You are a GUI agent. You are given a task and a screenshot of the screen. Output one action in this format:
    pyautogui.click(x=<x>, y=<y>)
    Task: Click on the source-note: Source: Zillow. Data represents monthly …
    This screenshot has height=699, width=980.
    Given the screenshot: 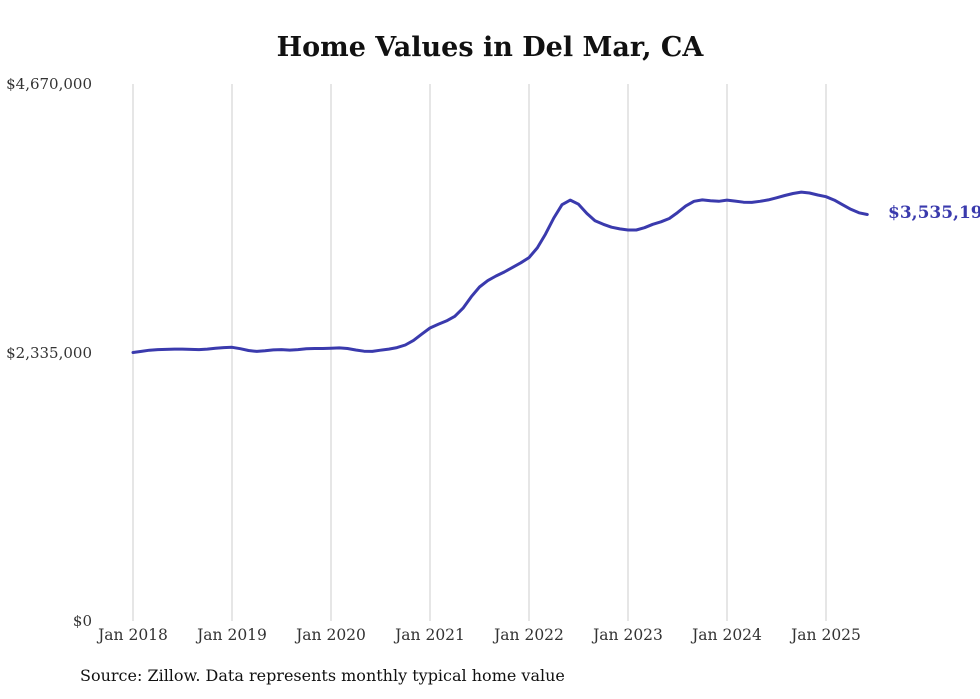 What is the action you would take?
    pyautogui.click(x=322, y=675)
    